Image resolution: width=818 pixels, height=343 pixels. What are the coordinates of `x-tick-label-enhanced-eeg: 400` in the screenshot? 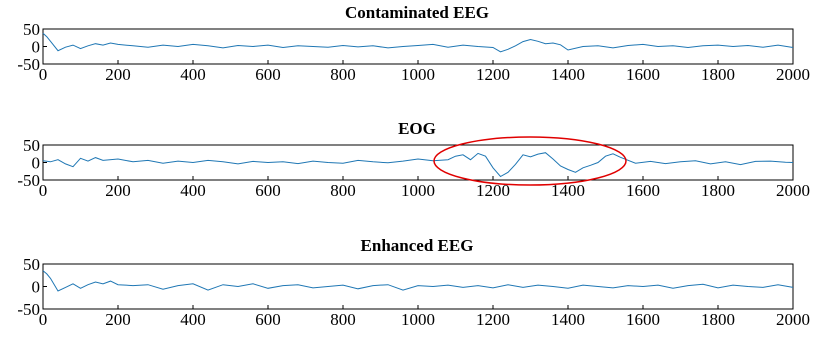 It's located at (193, 319).